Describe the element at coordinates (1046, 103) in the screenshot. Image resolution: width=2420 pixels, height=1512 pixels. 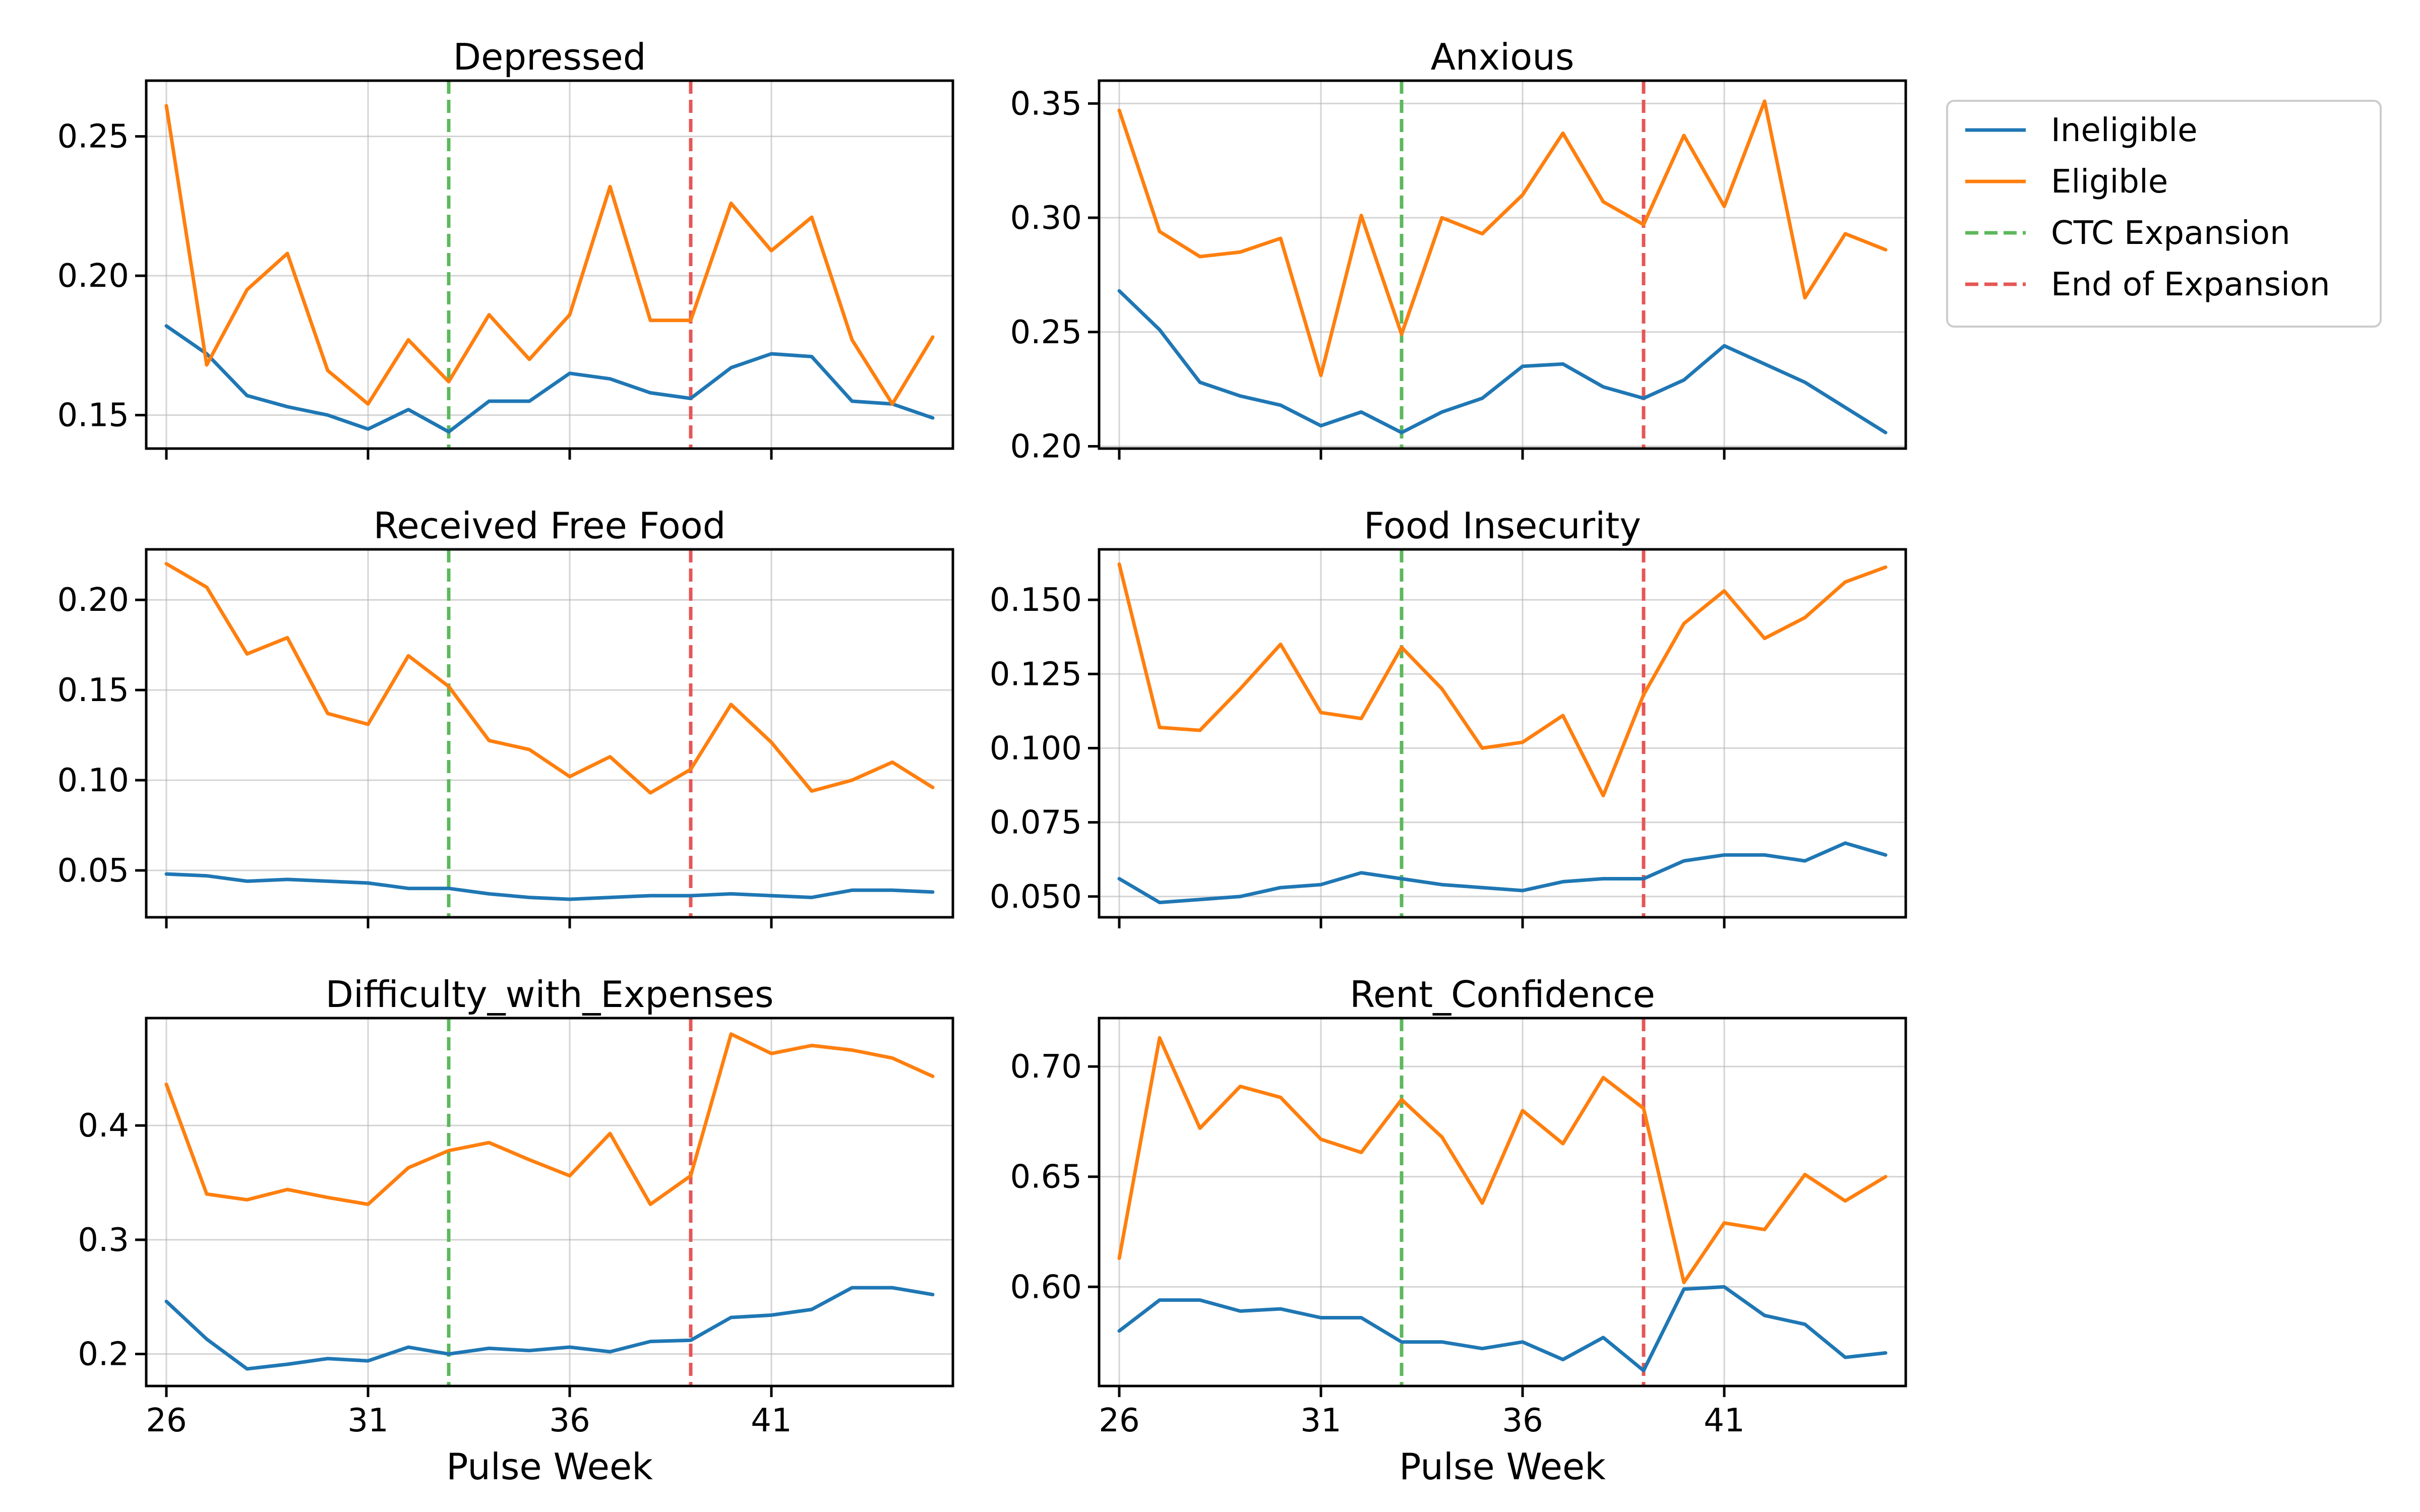
I see `y-tick-label: 0.35` at that location.